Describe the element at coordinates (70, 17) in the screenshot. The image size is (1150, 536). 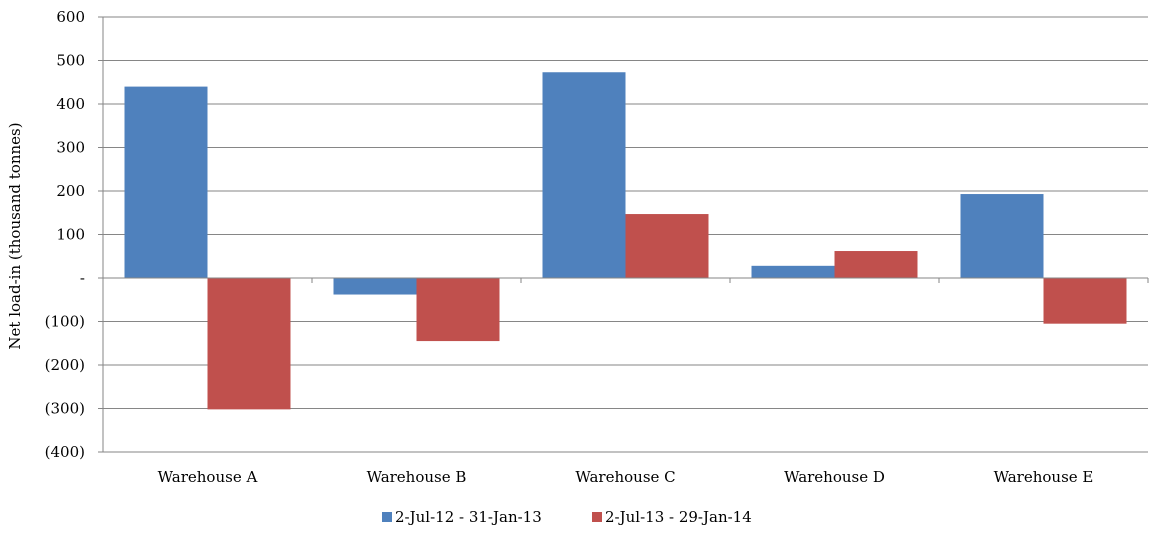
I see `y-tick-label: 600` at that location.